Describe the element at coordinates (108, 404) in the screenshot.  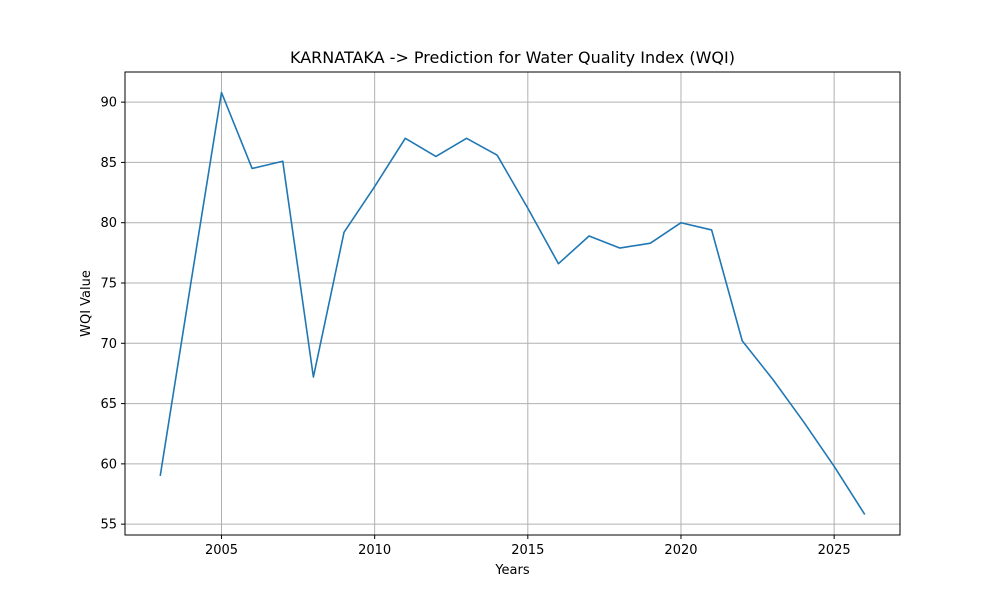
I see `y-tick-label: 65` at that location.